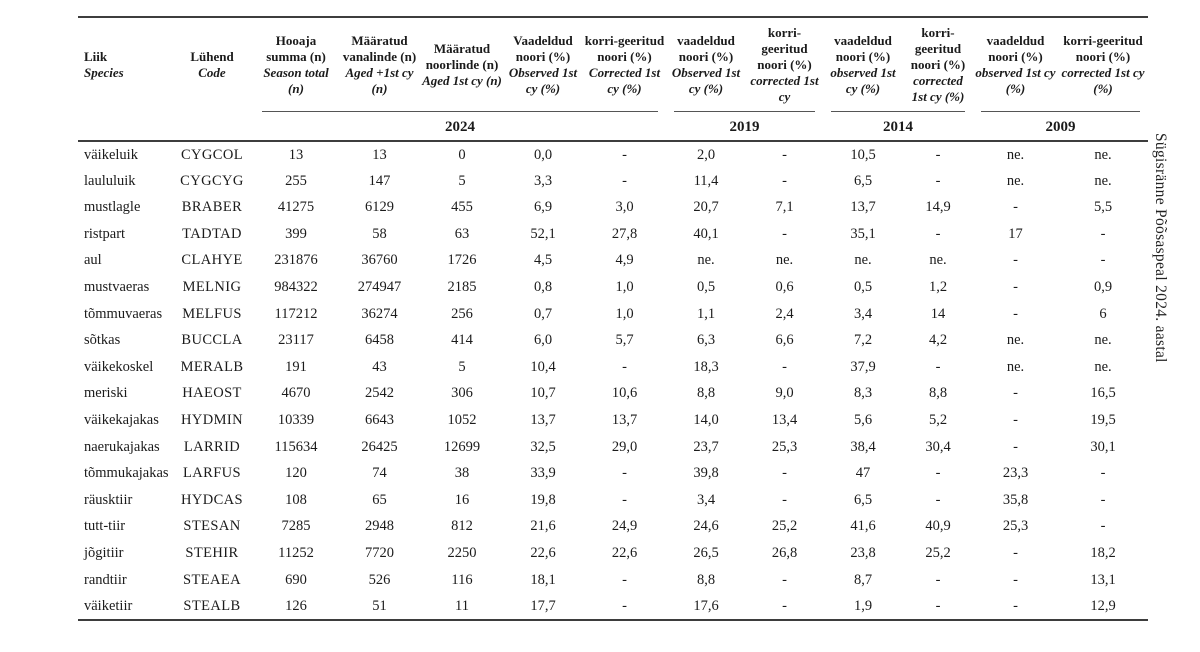  I want to click on value-cell: 19,8, so click(543, 499).